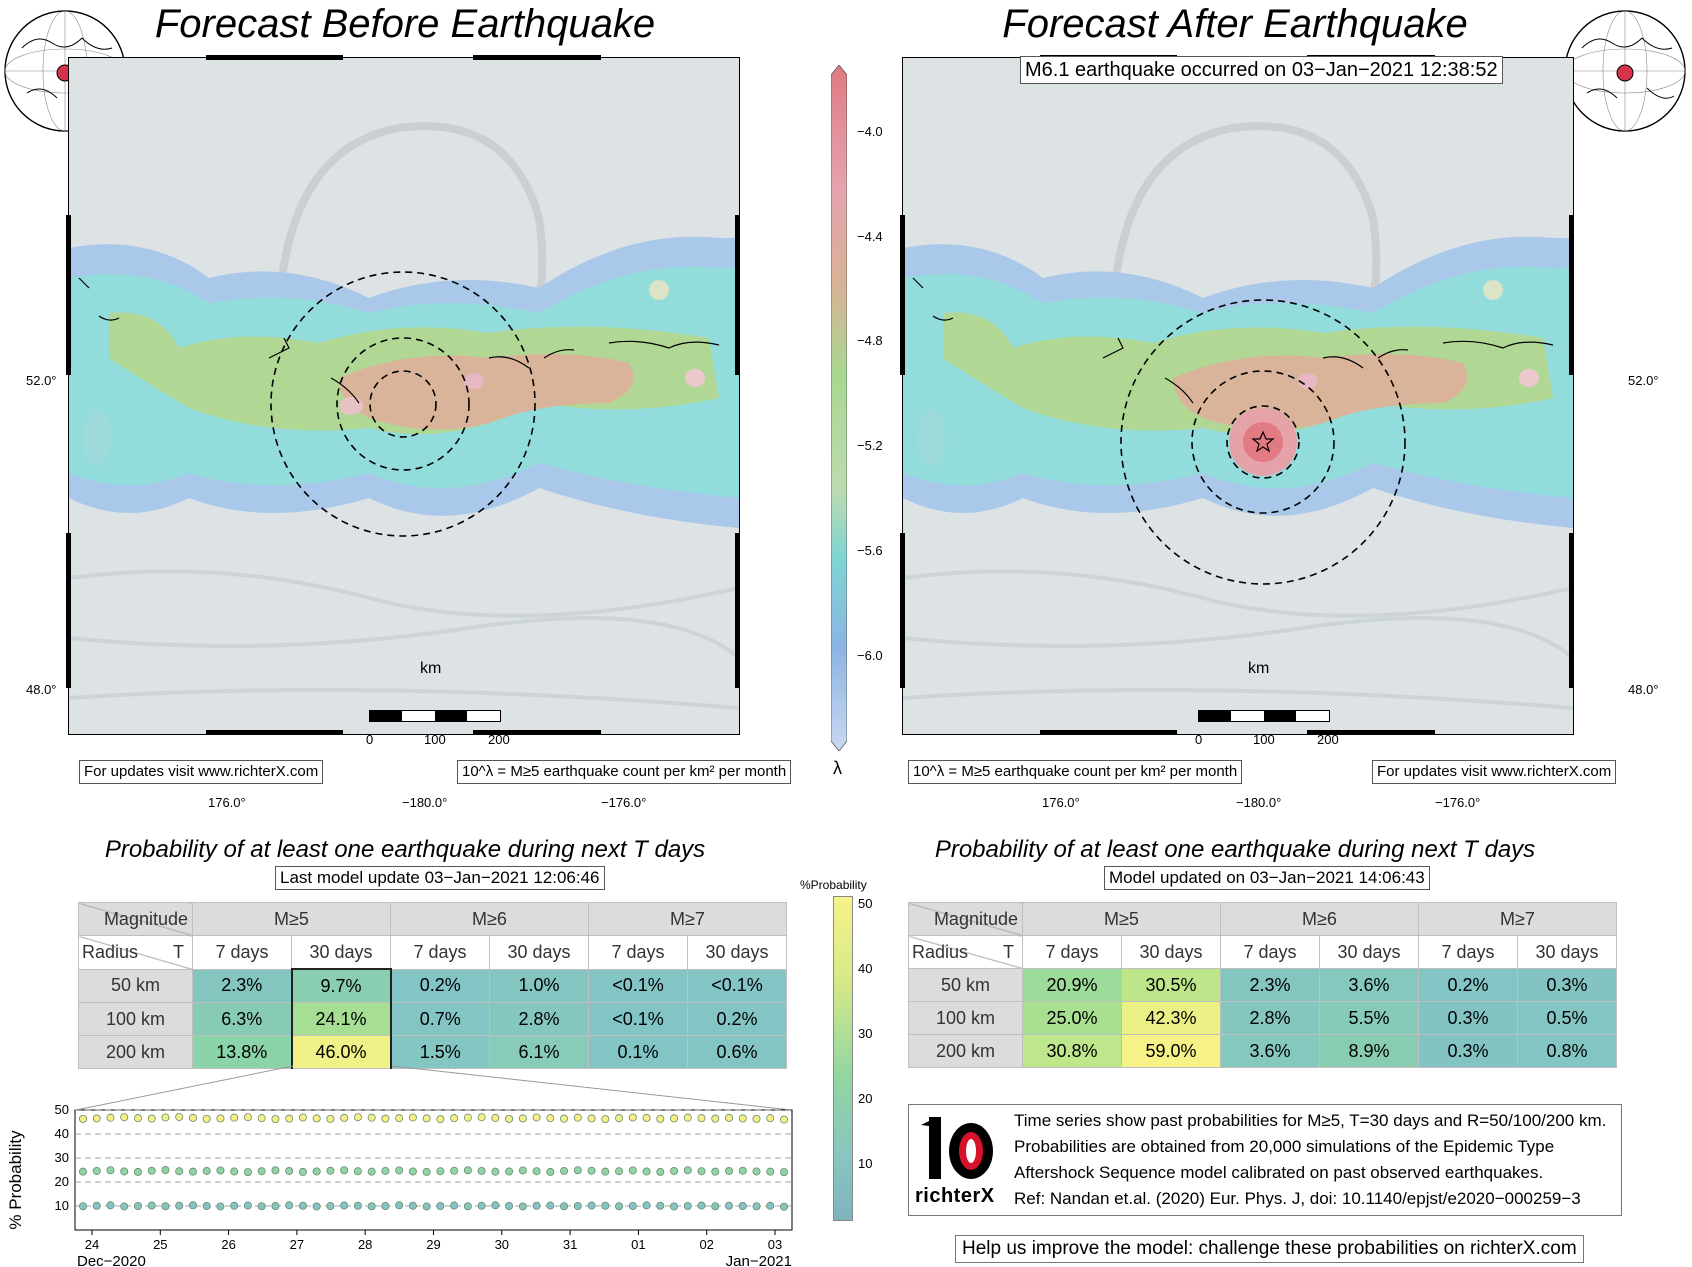  What do you see at coordinates (955, 1196) in the screenshot?
I see `richterx-logo-text: richterX` at bounding box center [955, 1196].